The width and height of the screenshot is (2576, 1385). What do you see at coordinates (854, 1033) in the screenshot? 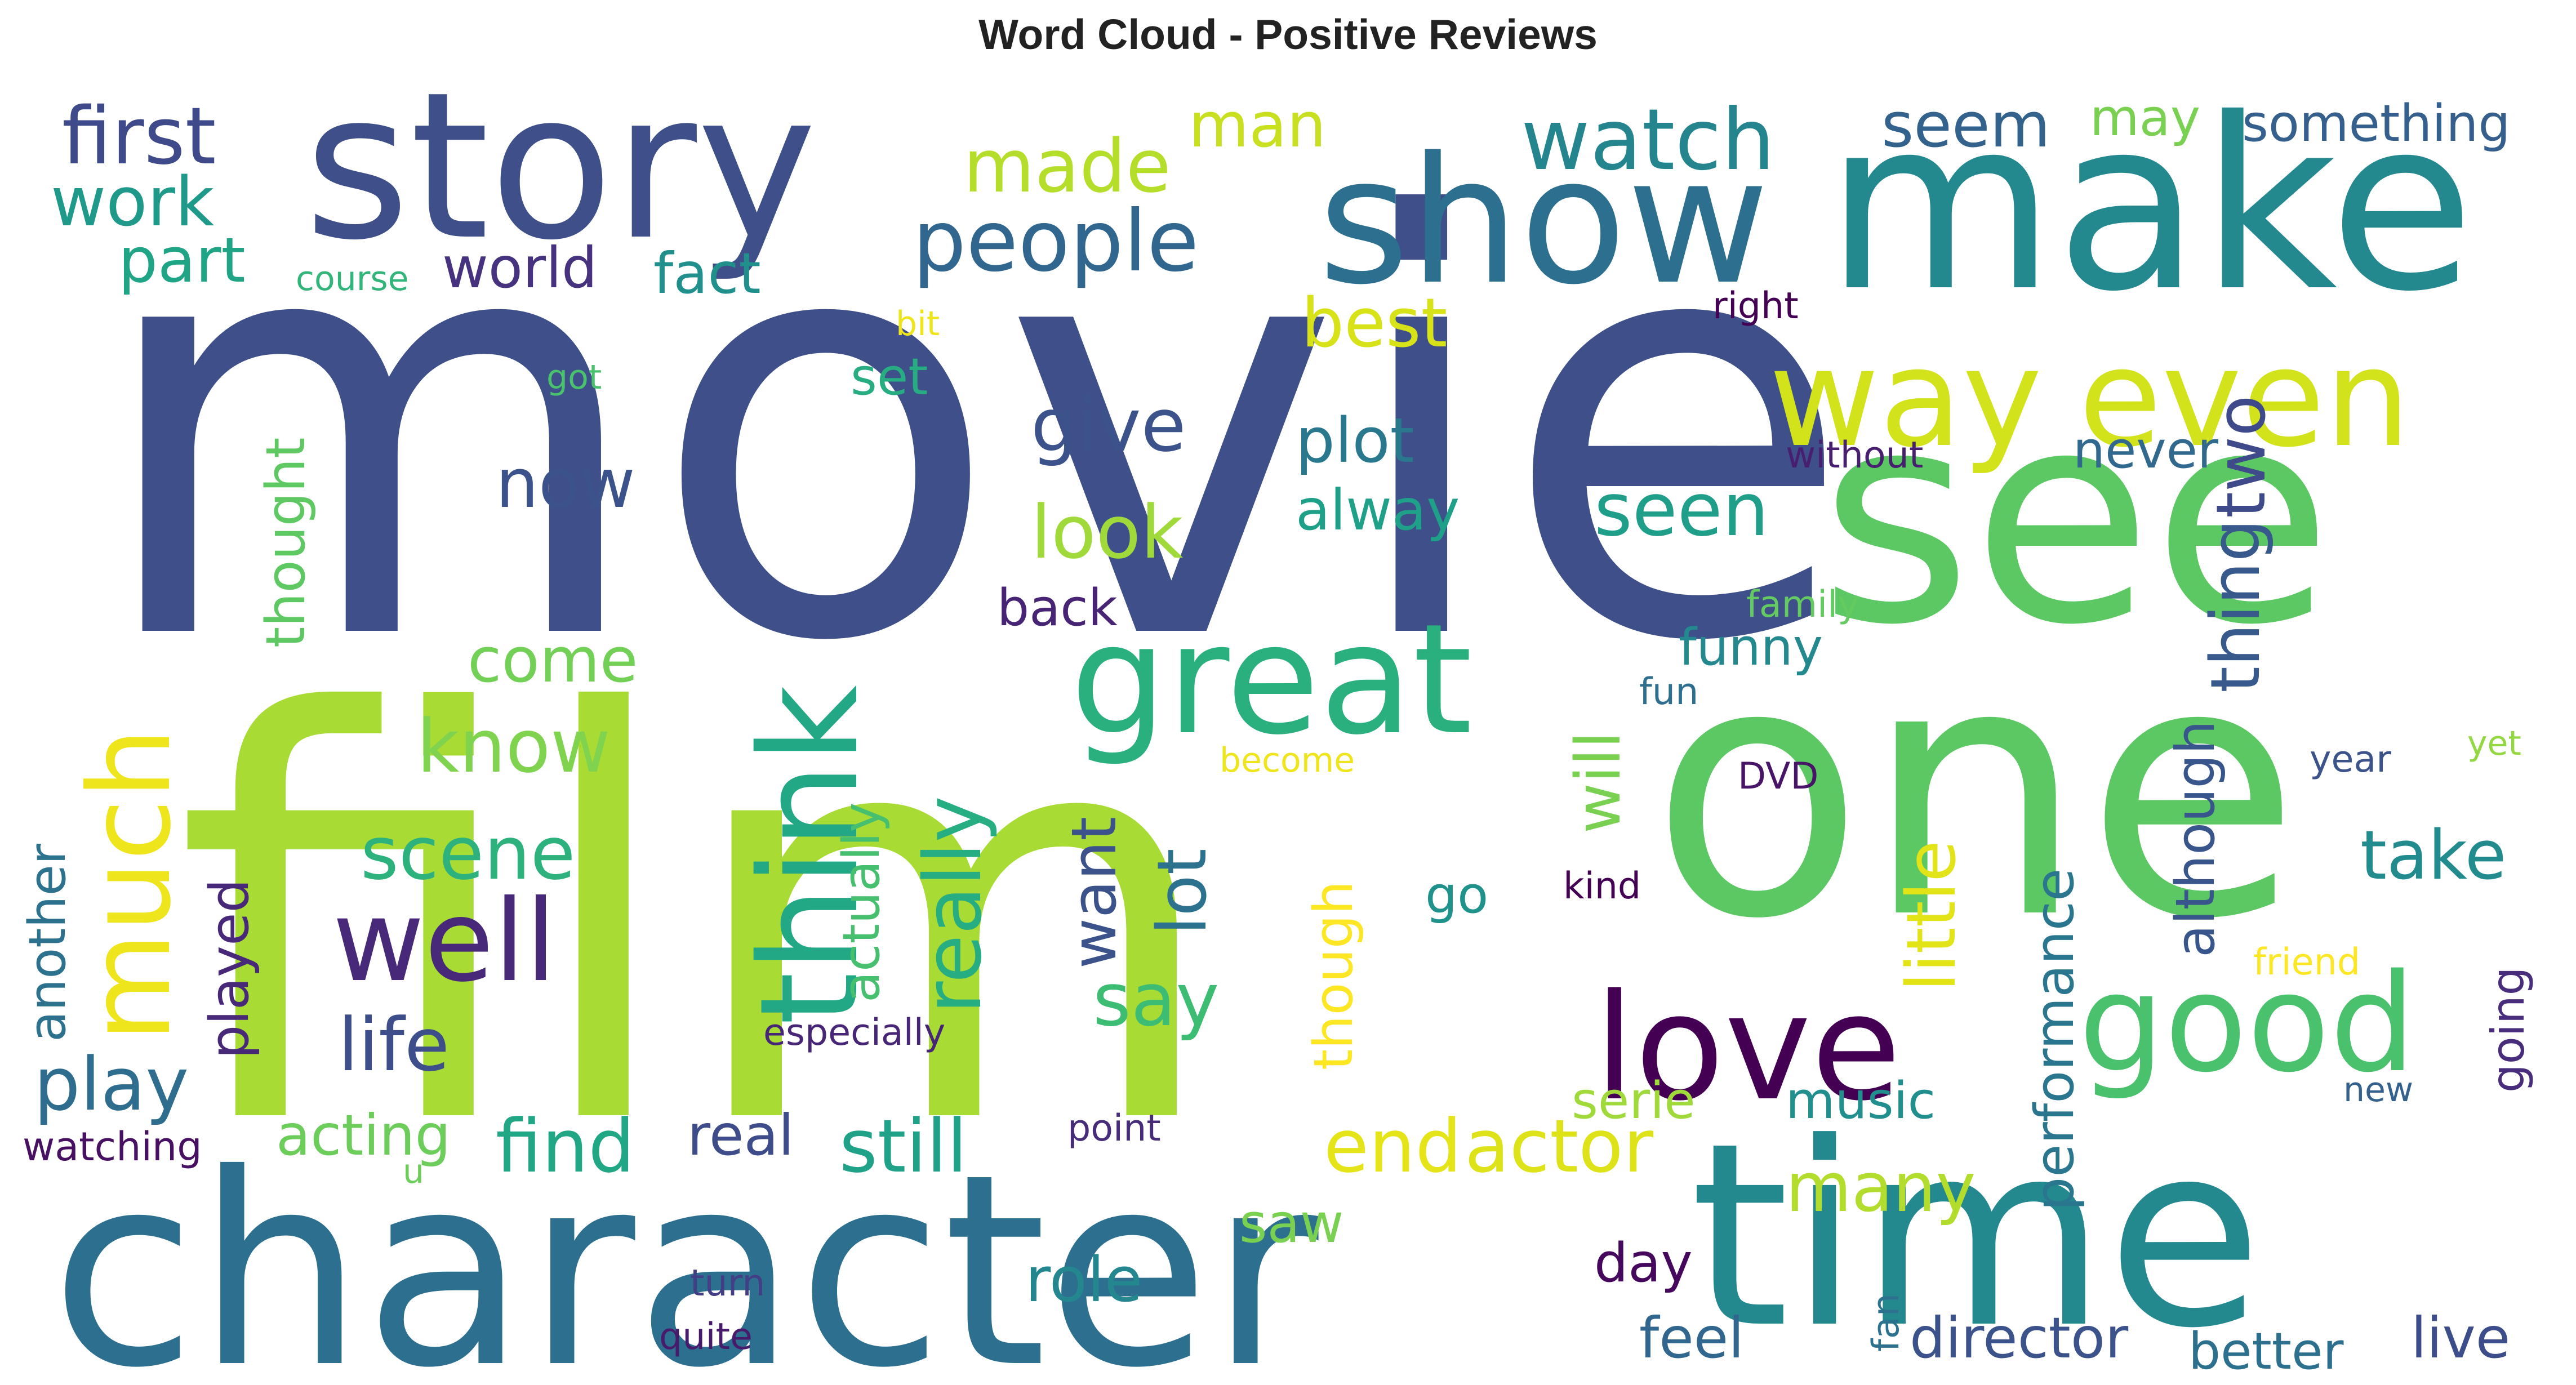
I see `word-especially: especially` at bounding box center [854, 1033].